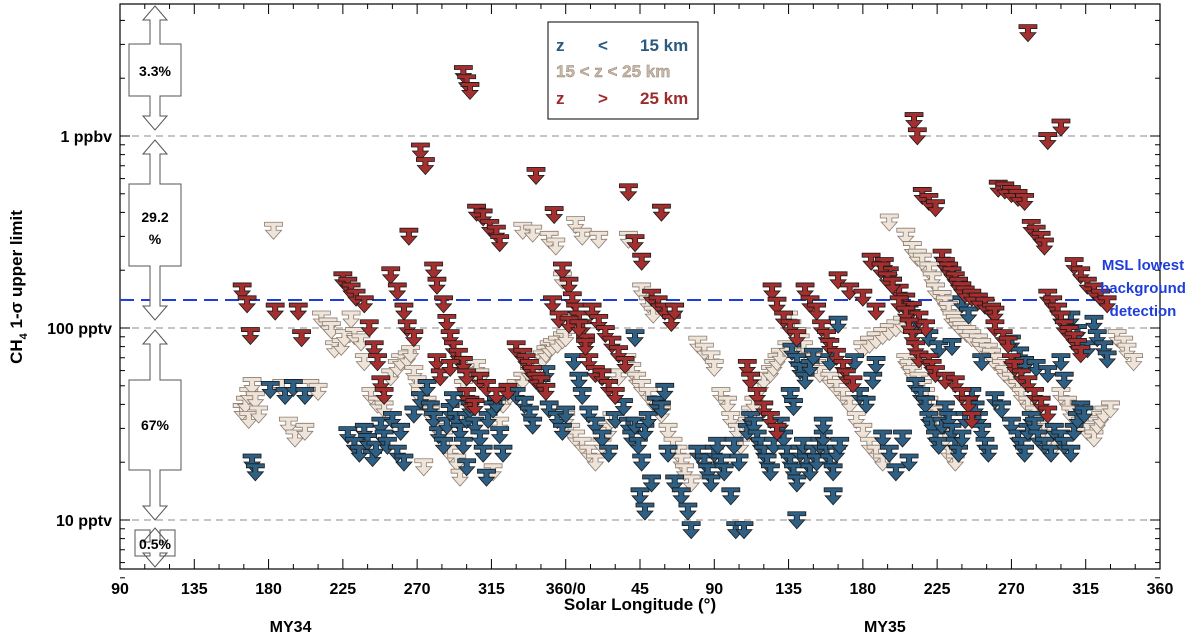 The image size is (1200, 641). Describe the element at coordinates (155, 71) in the screenshot. I see `distribution-label-1: 3.3%` at that location.